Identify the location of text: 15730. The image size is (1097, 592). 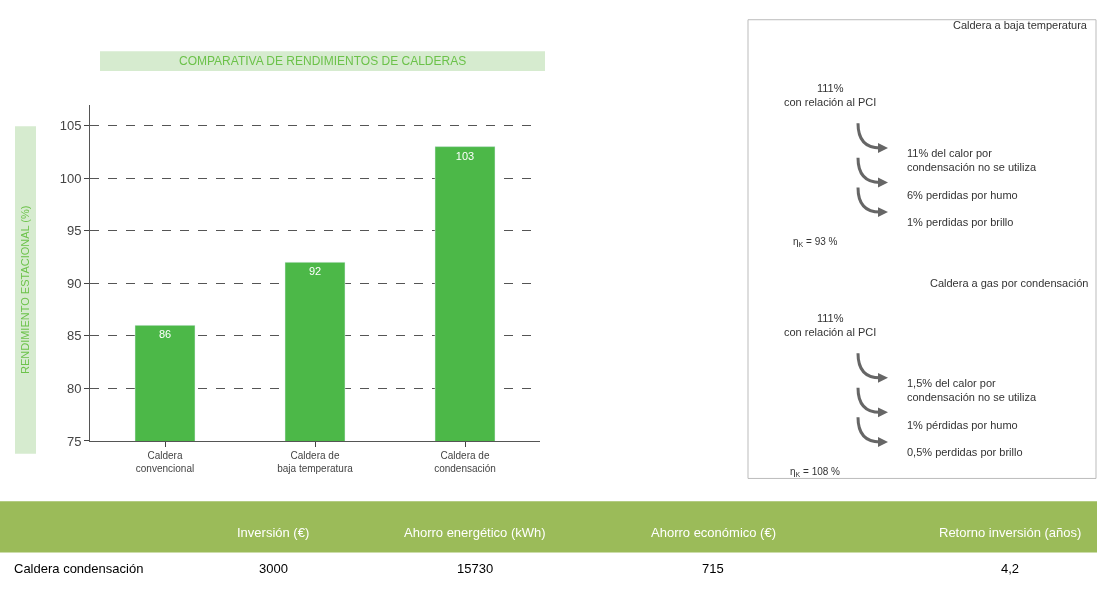
(475, 568).